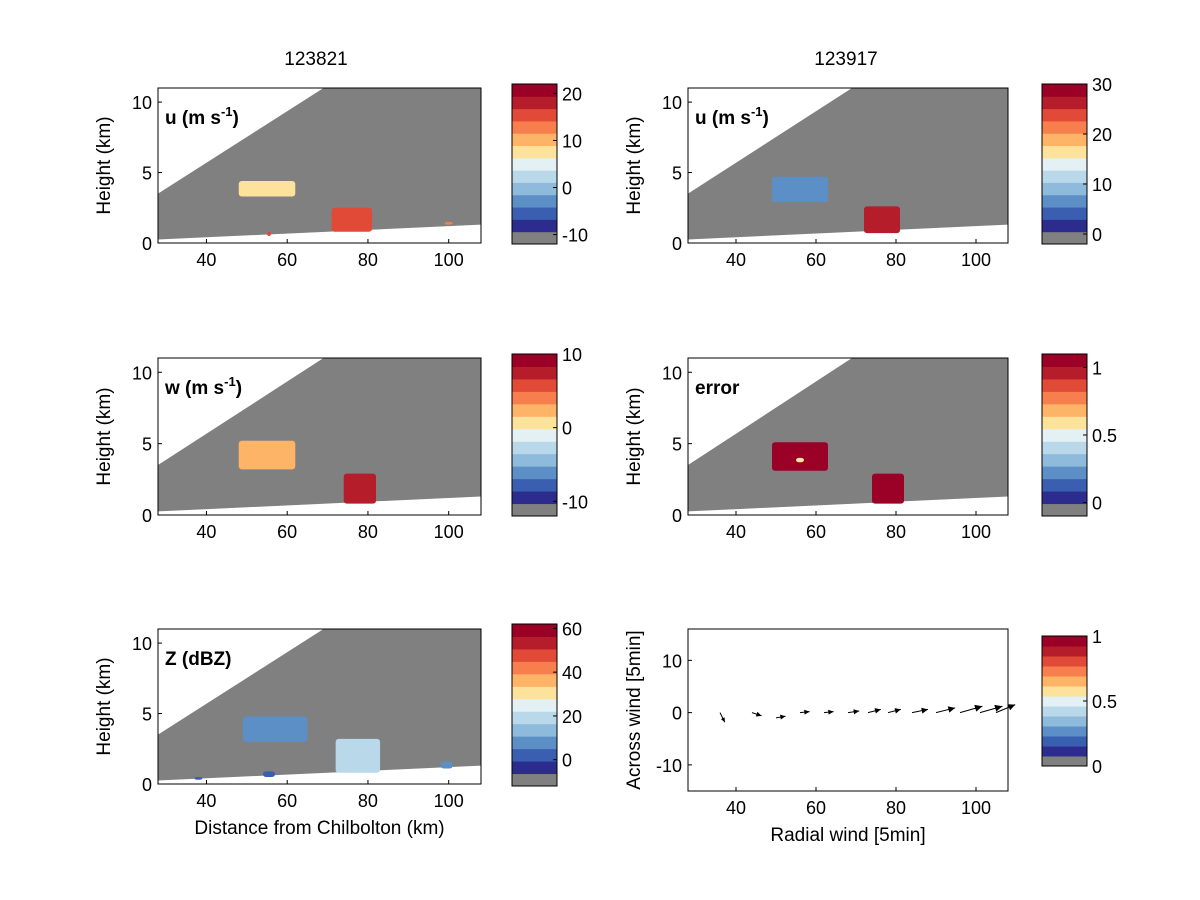 The width and height of the screenshot is (1200, 900). I want to click on colorbar-tick-label: 10, so click(572, 355).